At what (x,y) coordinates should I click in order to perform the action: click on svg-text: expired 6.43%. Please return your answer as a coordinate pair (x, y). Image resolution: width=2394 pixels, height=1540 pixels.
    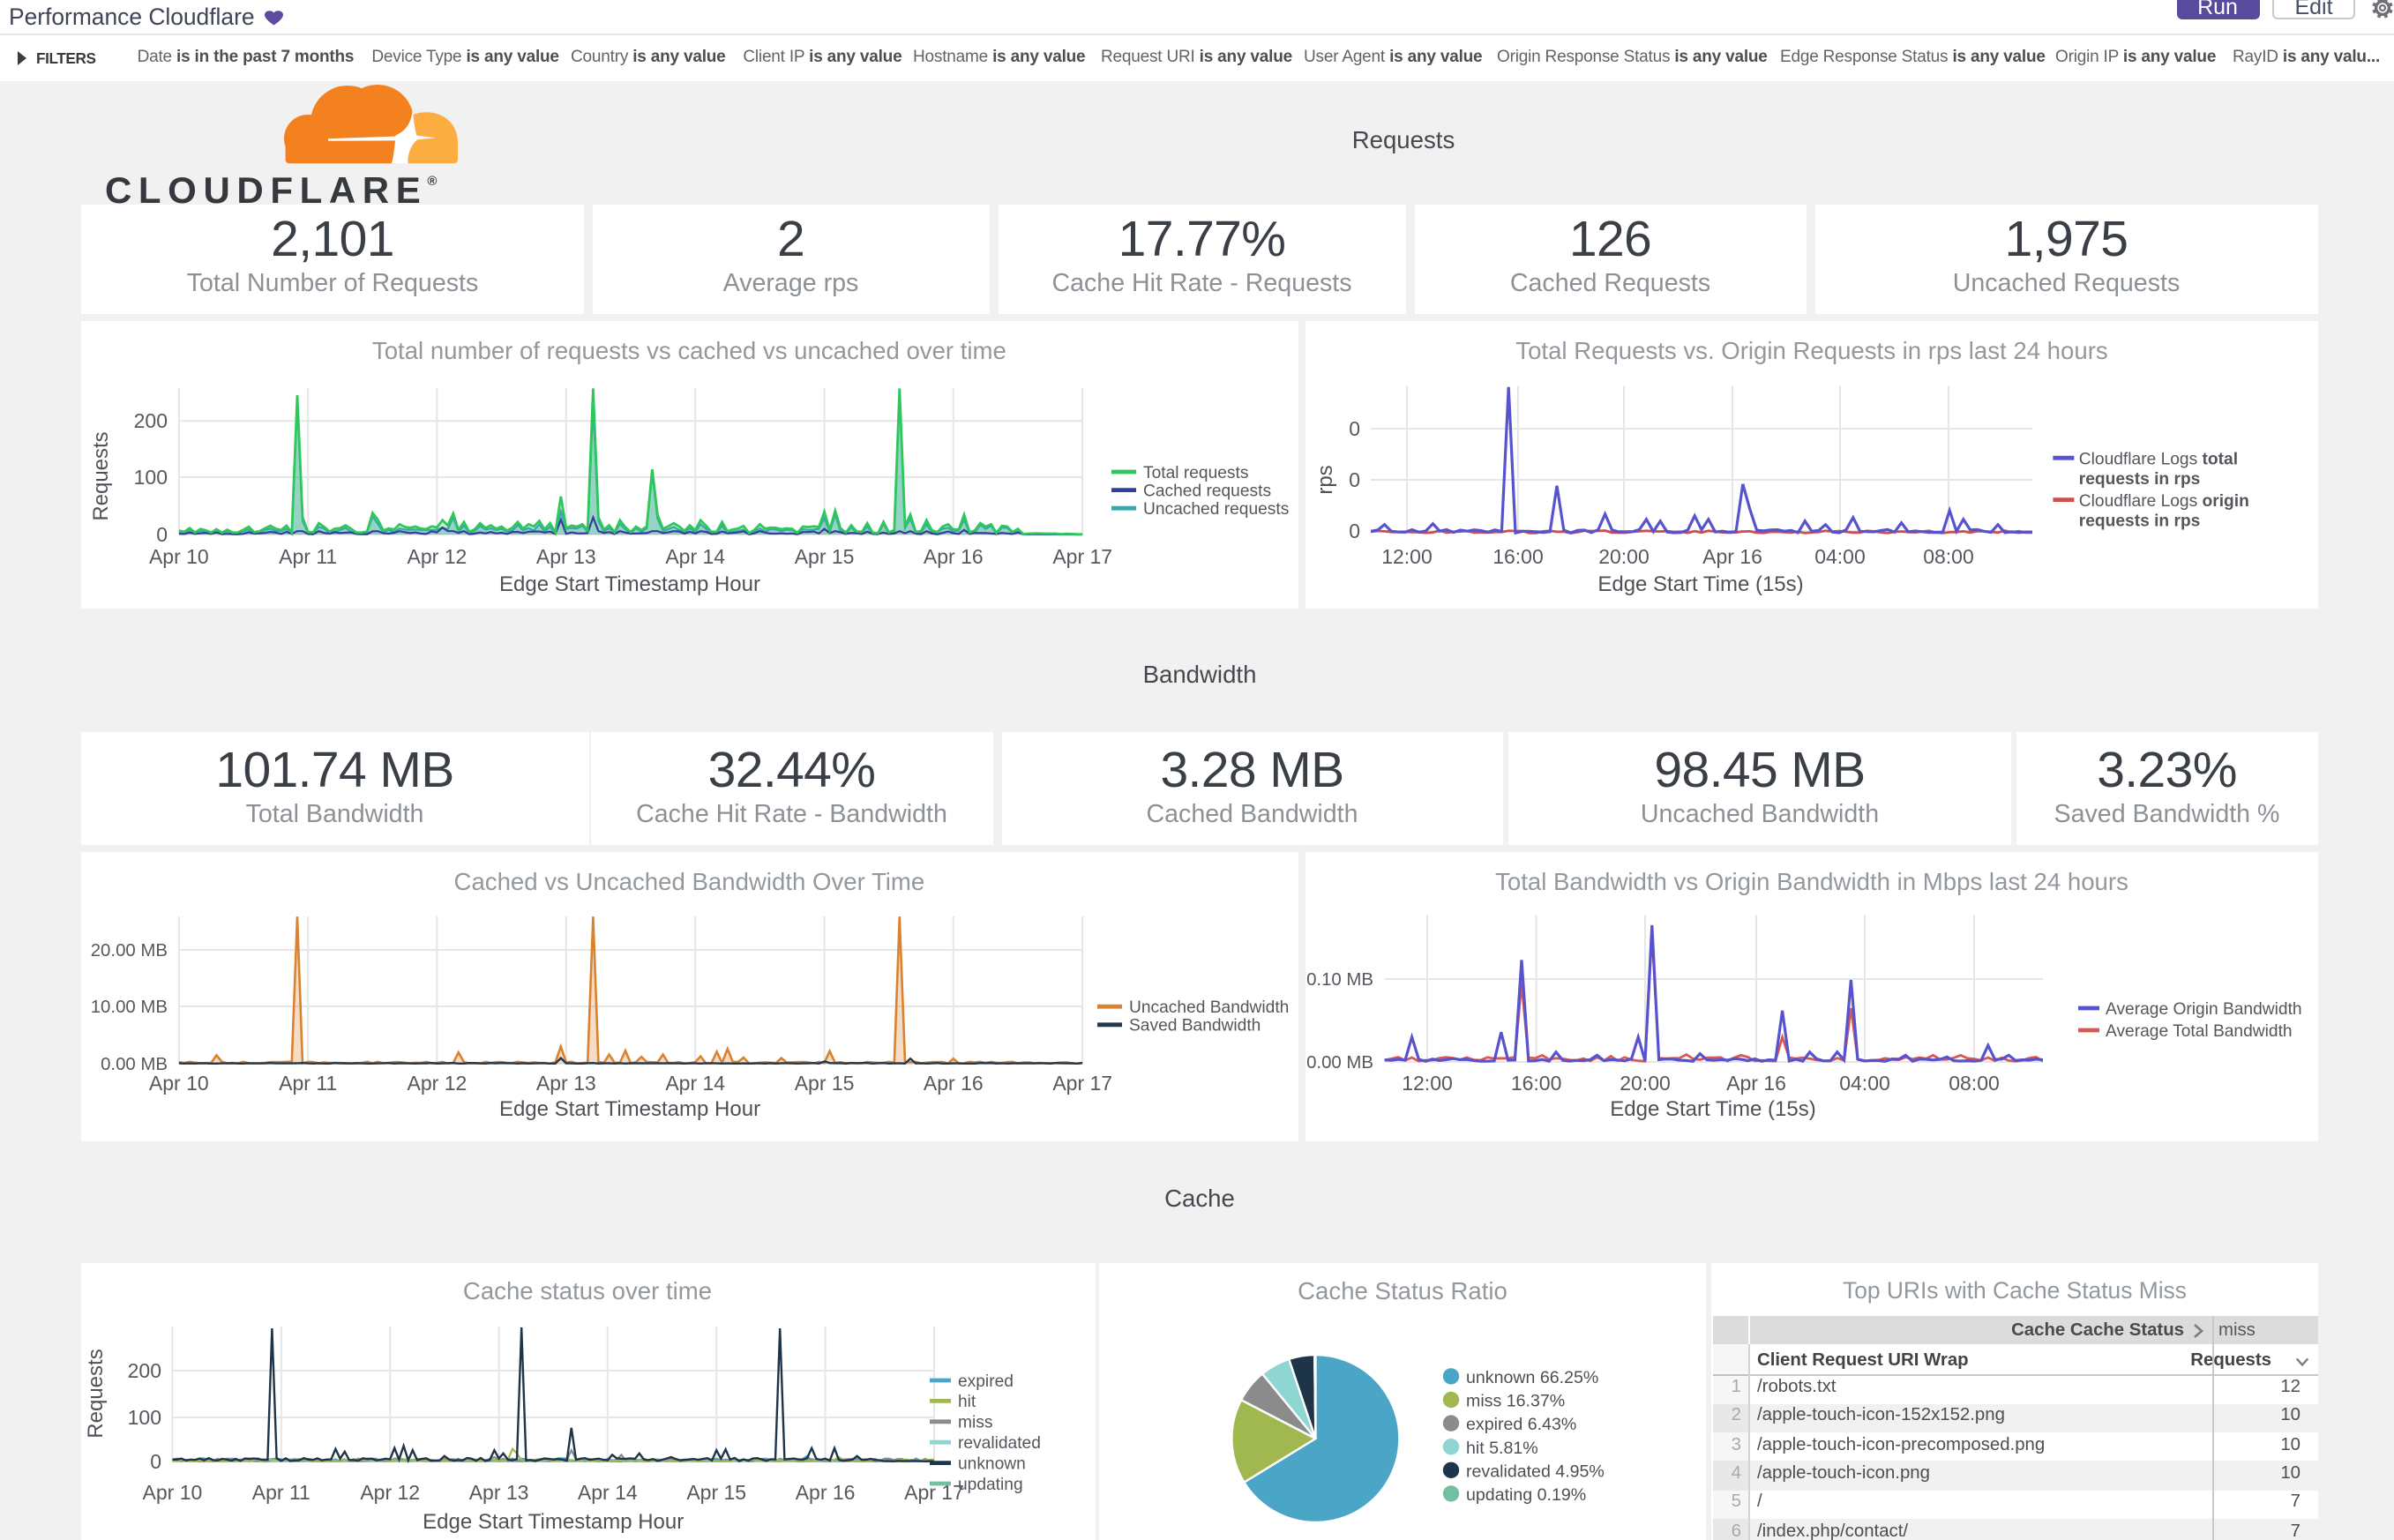
    Looking at the image, I should click on (1521, 1423).